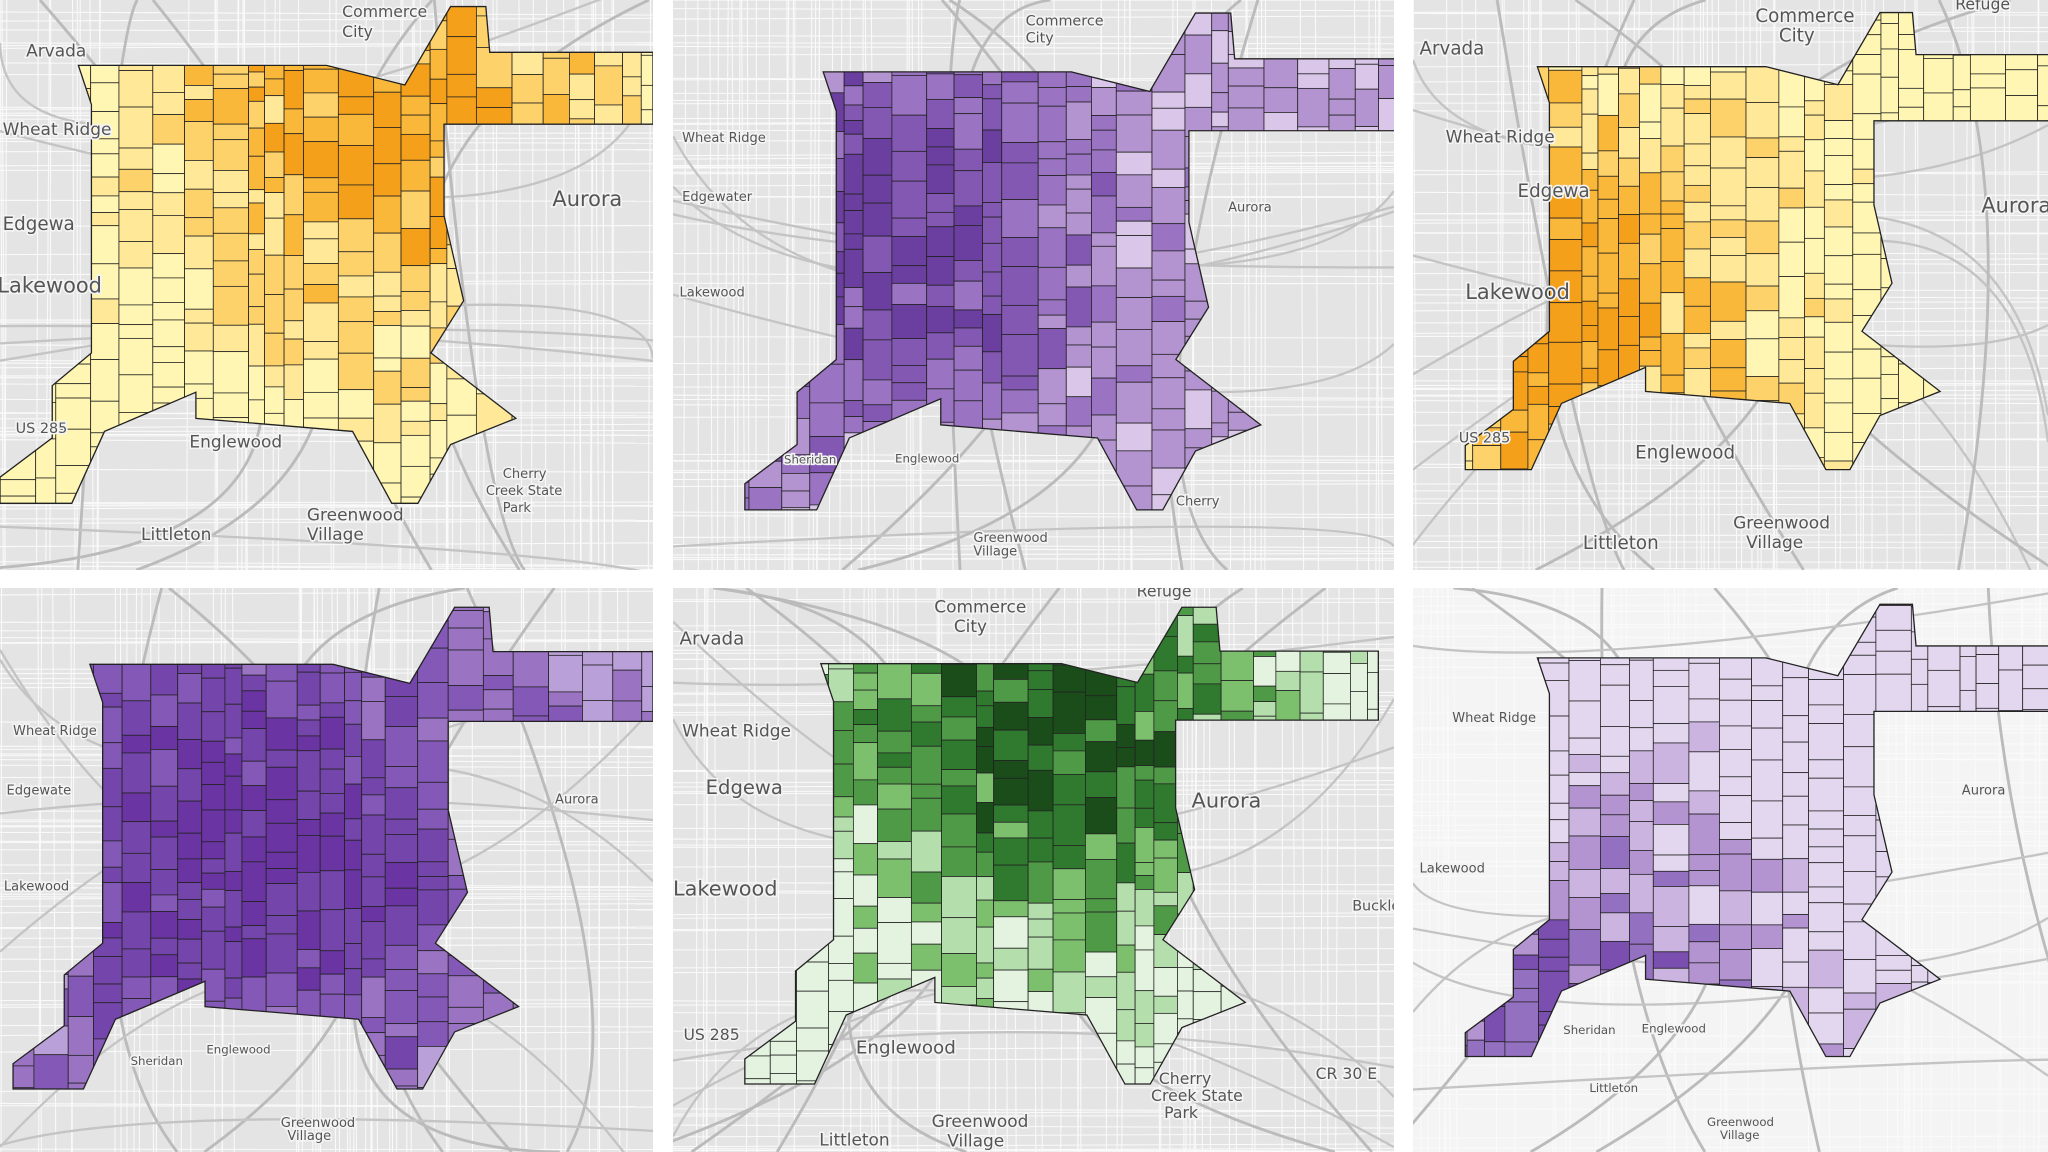 The width and height of the screenshot is (2048, 1152). Describe the element at coordinates (1621, 543) in the screenshot. I see `place-label: Littleton` at that location.